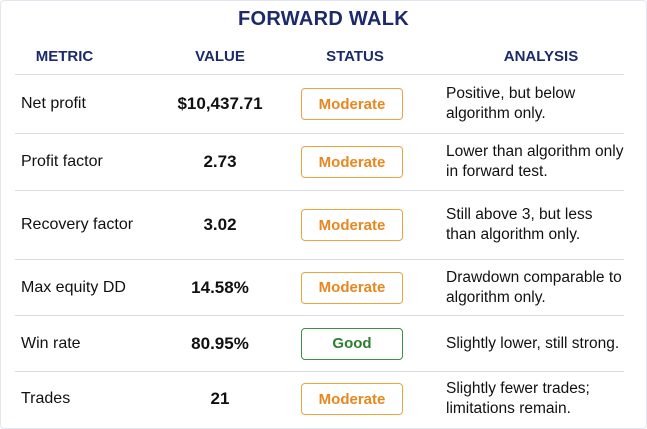 The width and height of the screenshot is (647, 429). What do you see at coordinates (323, 59) in the screenshot?
I see `table-header: METRIC VALUE STATUS ANALYSIS` at bounding box center [323, 59].